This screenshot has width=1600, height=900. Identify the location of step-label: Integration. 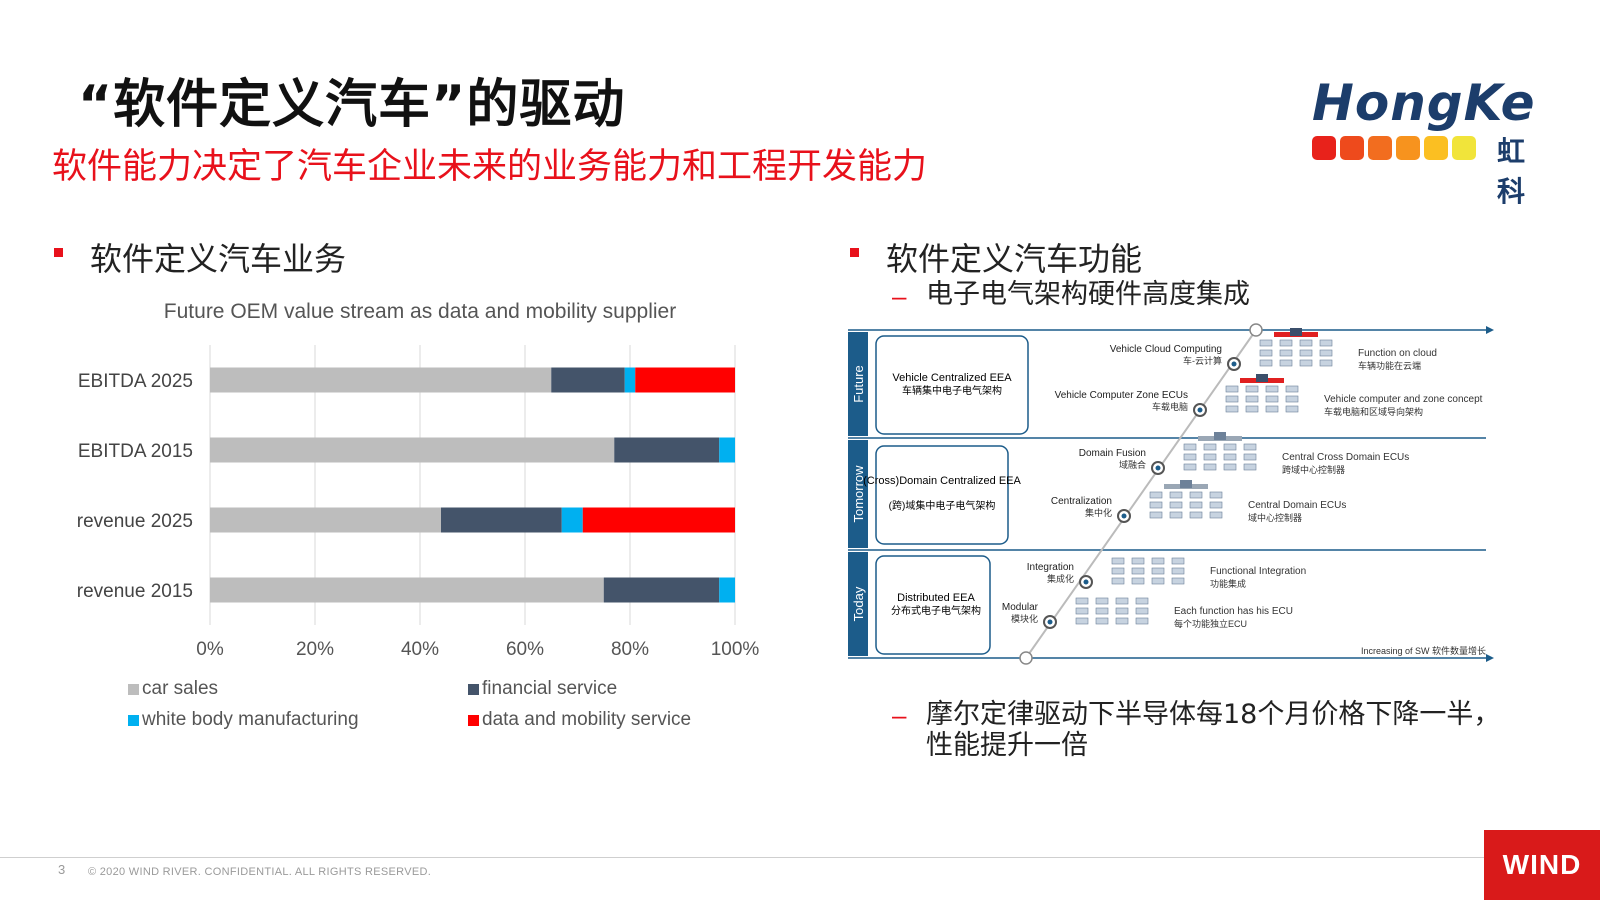
(1050, 567).